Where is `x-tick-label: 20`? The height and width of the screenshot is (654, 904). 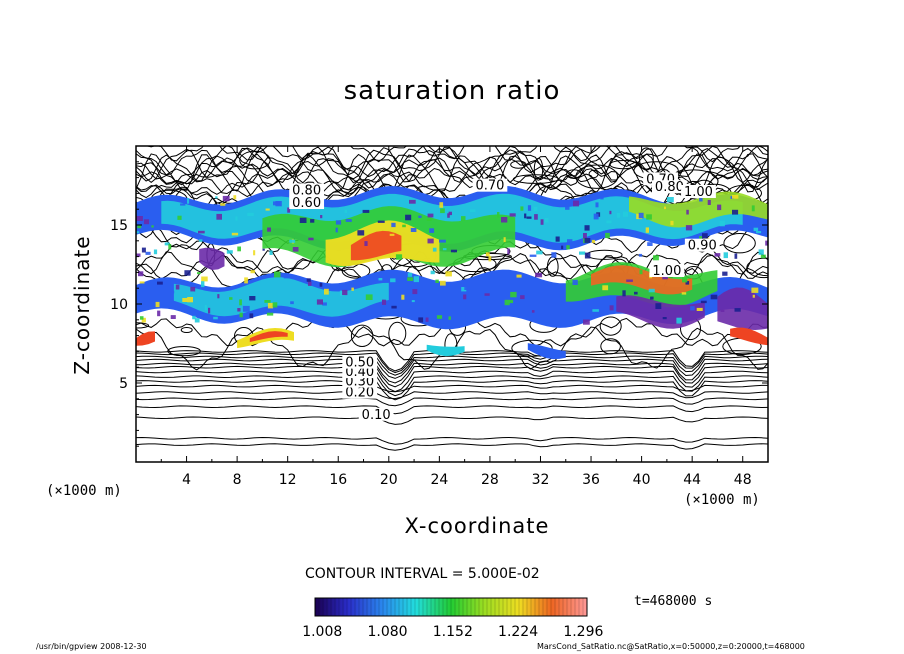 x-tick-label: 20 is located at coordinates (389, 480).